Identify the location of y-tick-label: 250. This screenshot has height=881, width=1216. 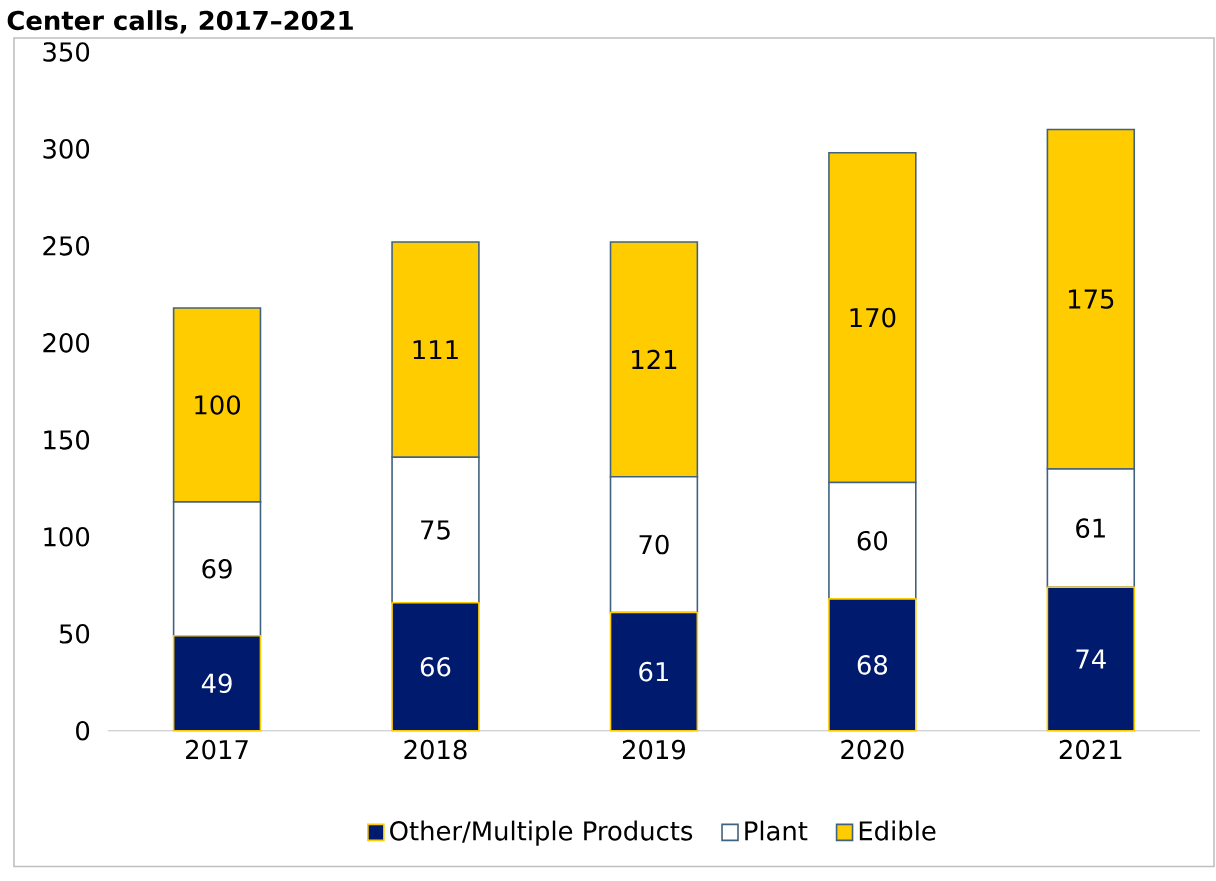
(66, 246).